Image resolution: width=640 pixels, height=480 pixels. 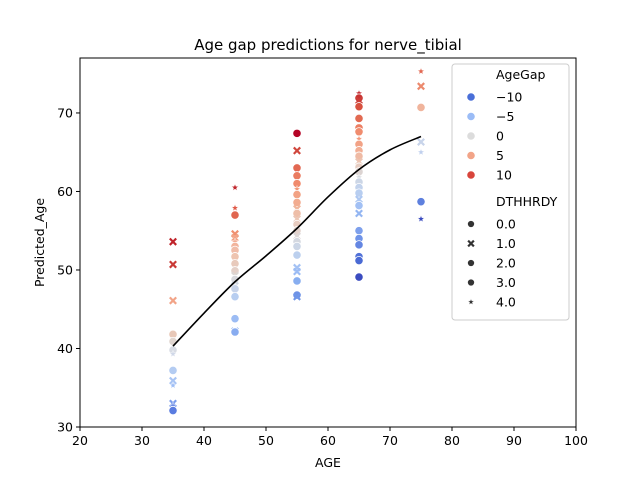 I want to click on legend-style-label: 0.0, so click(x=506, y=224).